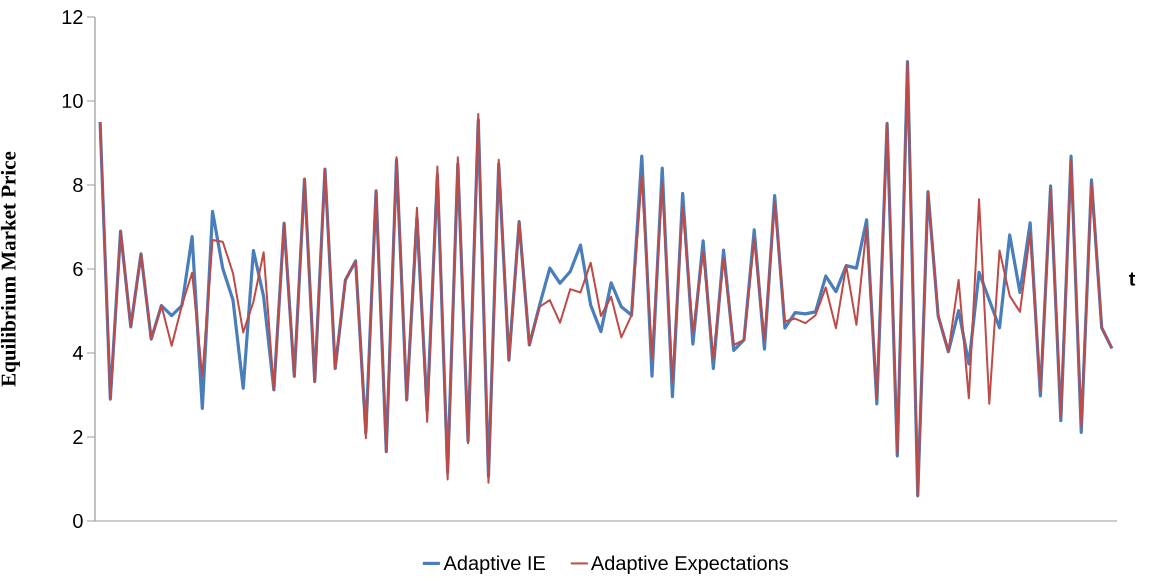  What do you see at coordinates (494, 565) in the screenshot?
I see `legend-label: Adaptive IE` at bounding box center [494, 565].